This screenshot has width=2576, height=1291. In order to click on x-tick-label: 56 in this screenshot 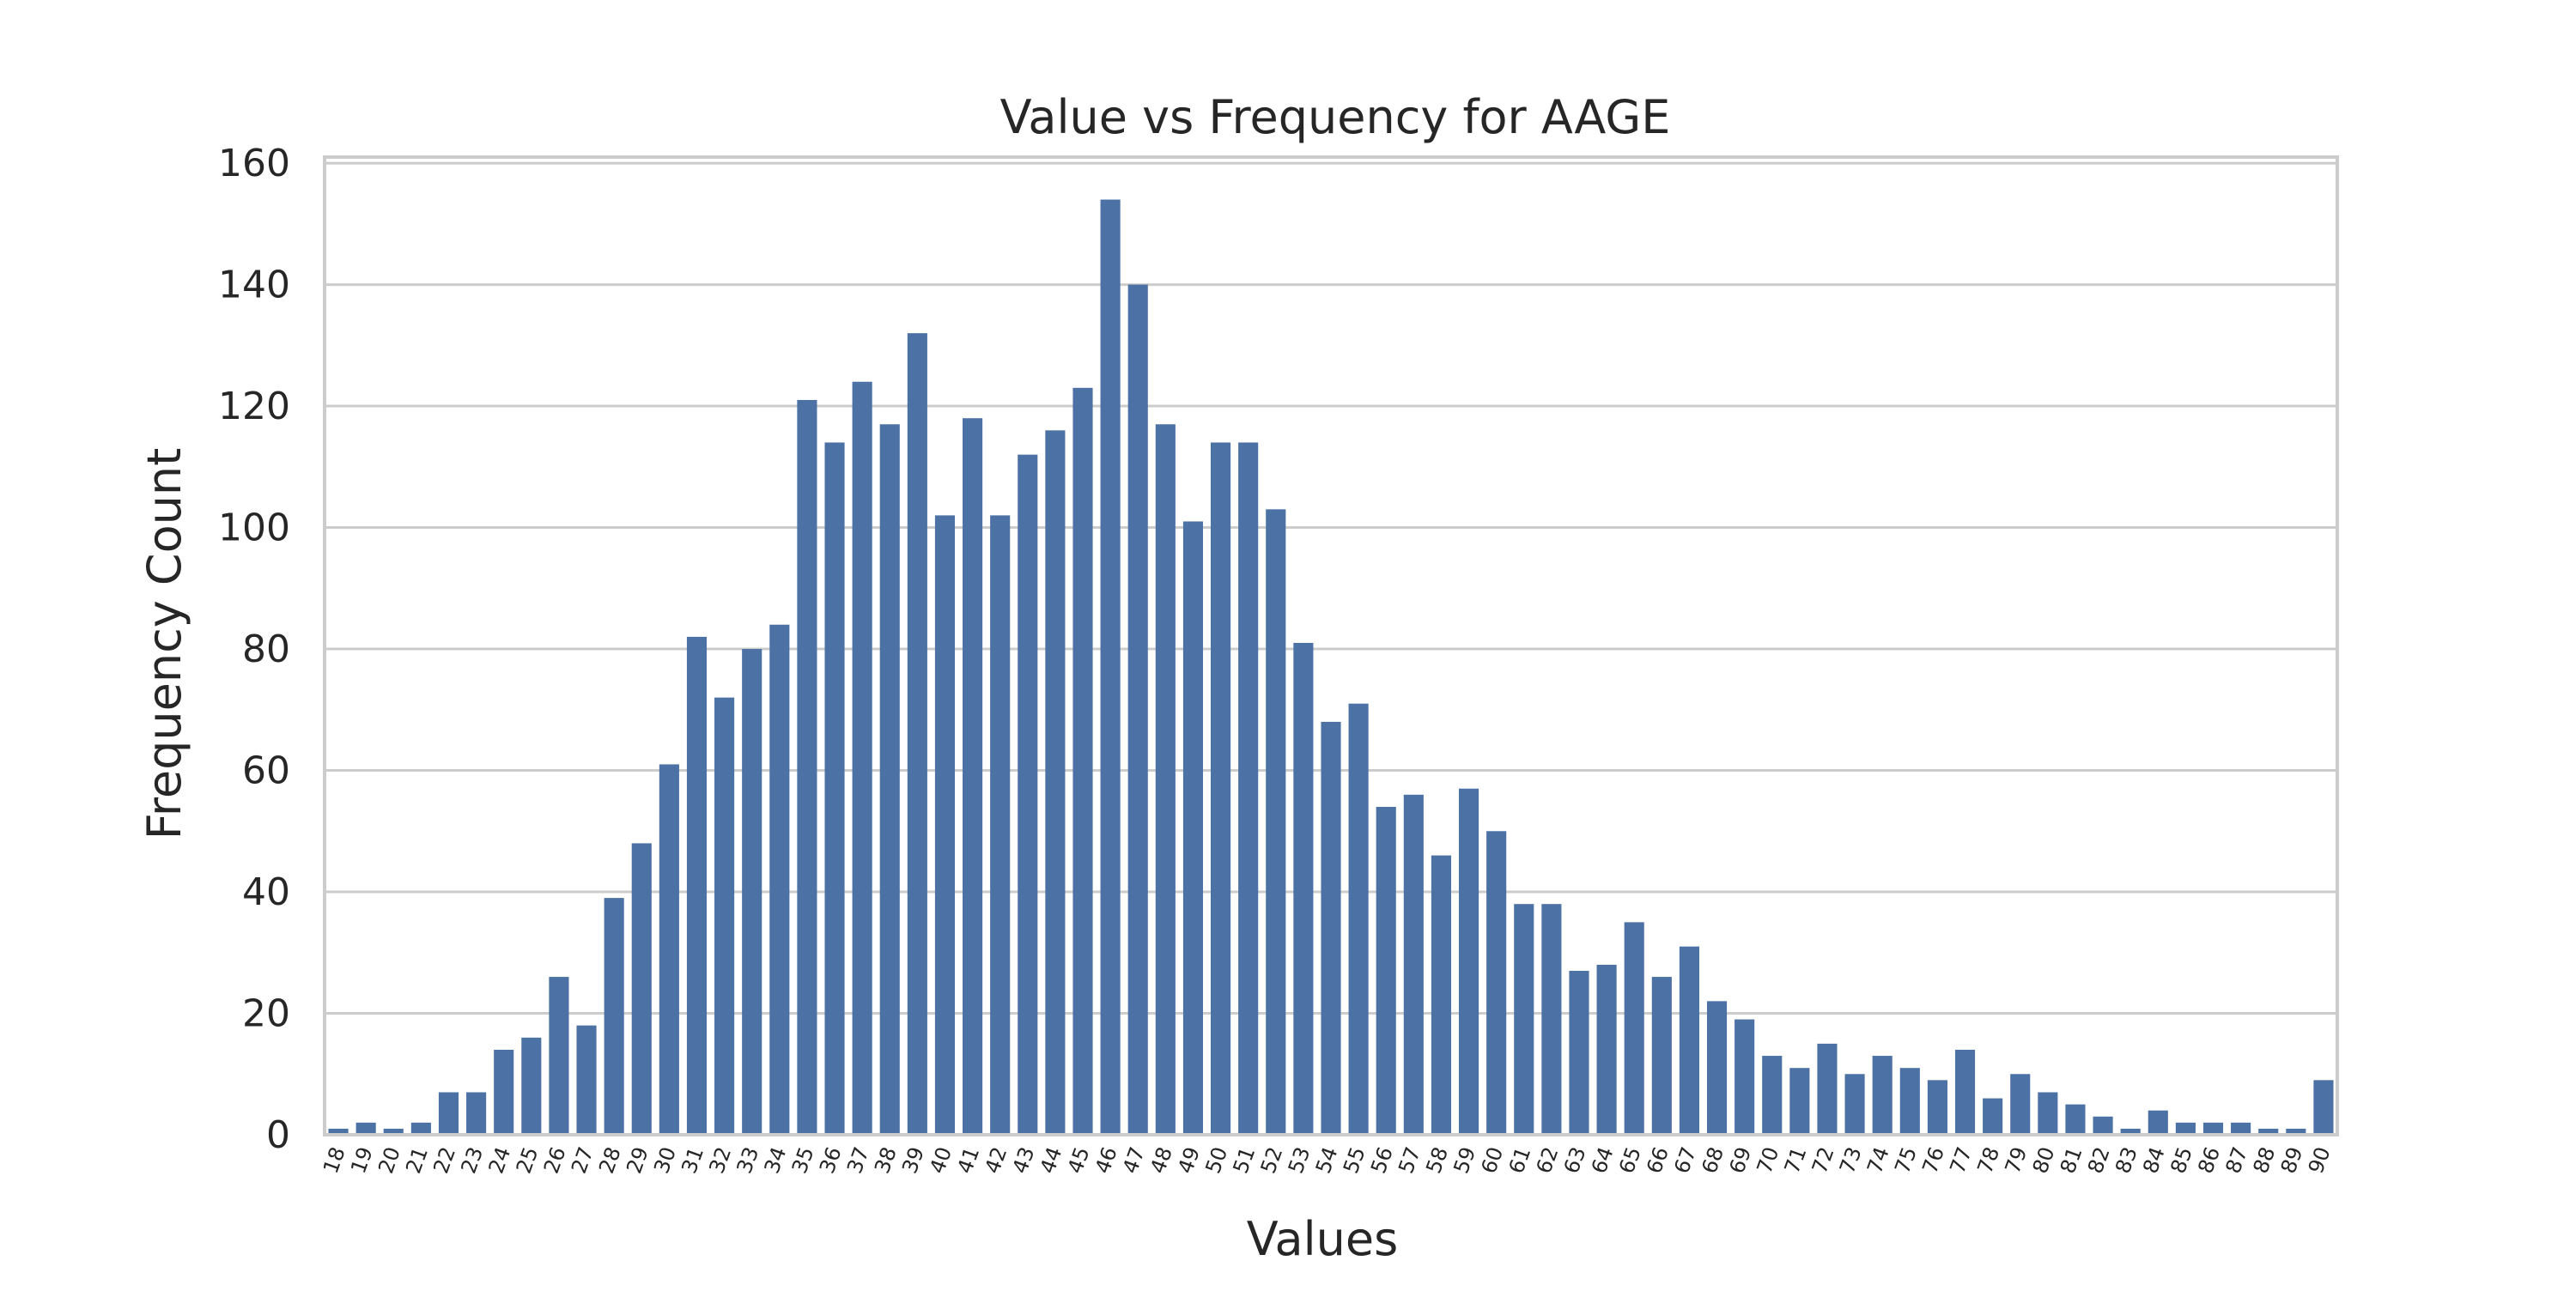, I will do `click(1382, 1159)`.